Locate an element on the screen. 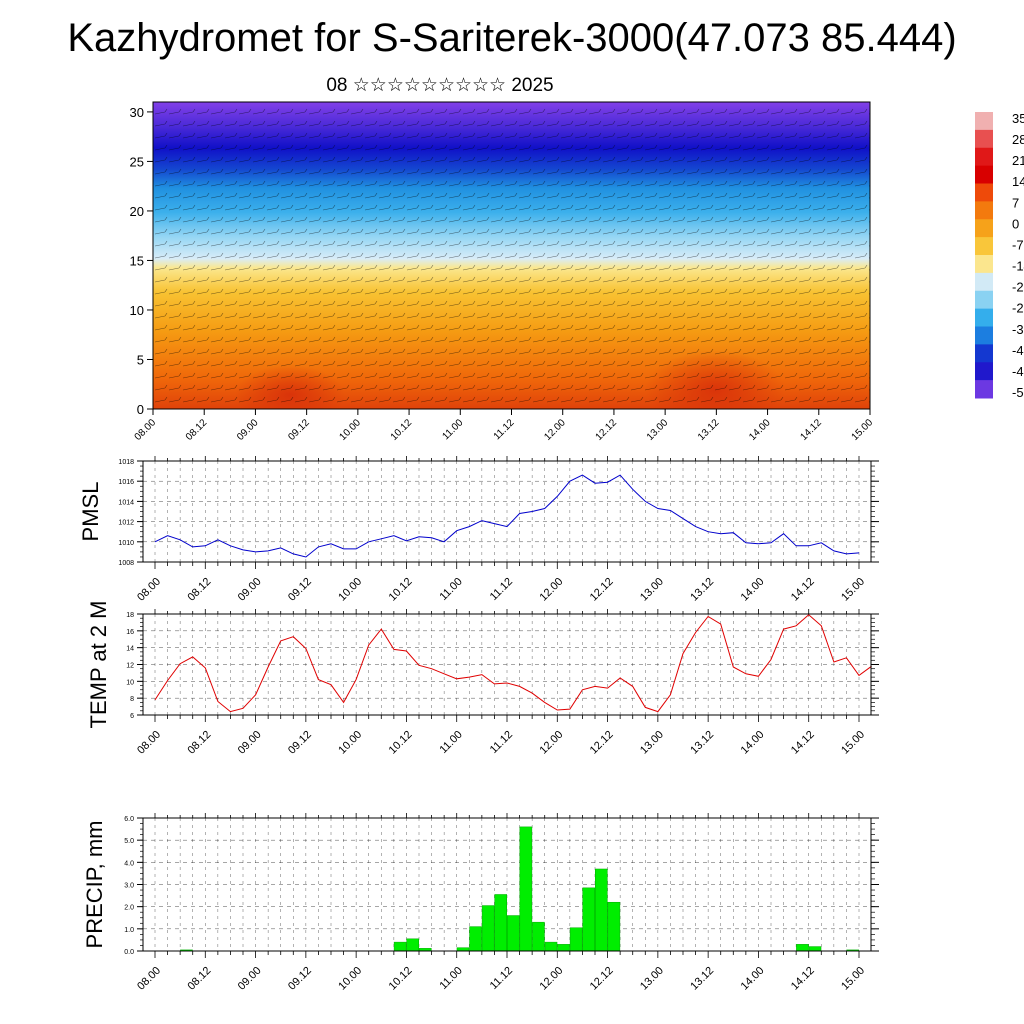  y-tick-label: 1018 is located at coordinates (126, 462).